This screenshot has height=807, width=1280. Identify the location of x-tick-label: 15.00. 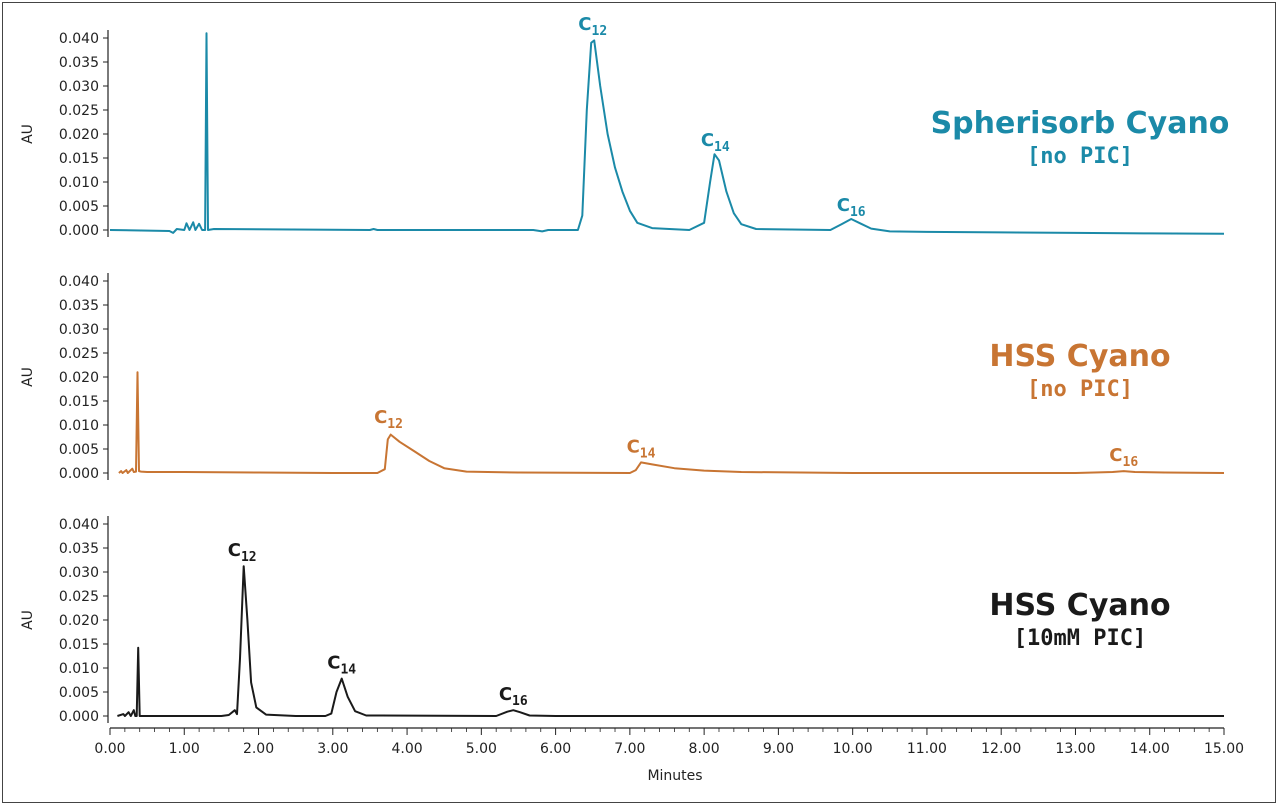
(1224, 749).